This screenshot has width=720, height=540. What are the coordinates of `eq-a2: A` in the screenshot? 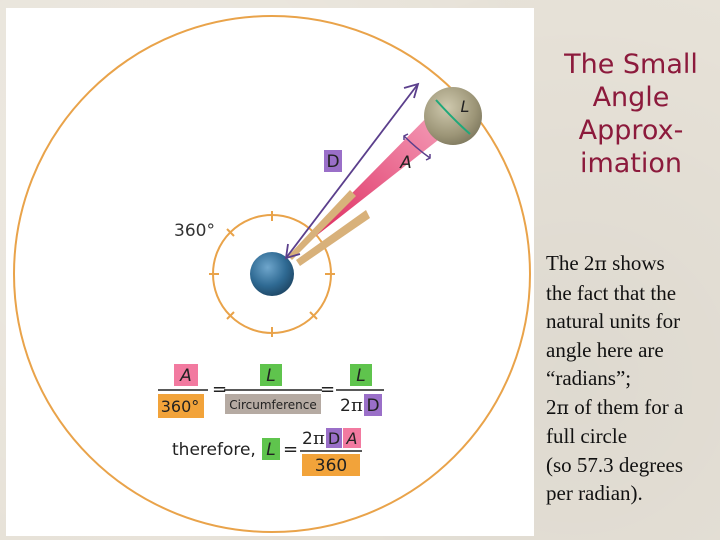 It's located at (352, 438).